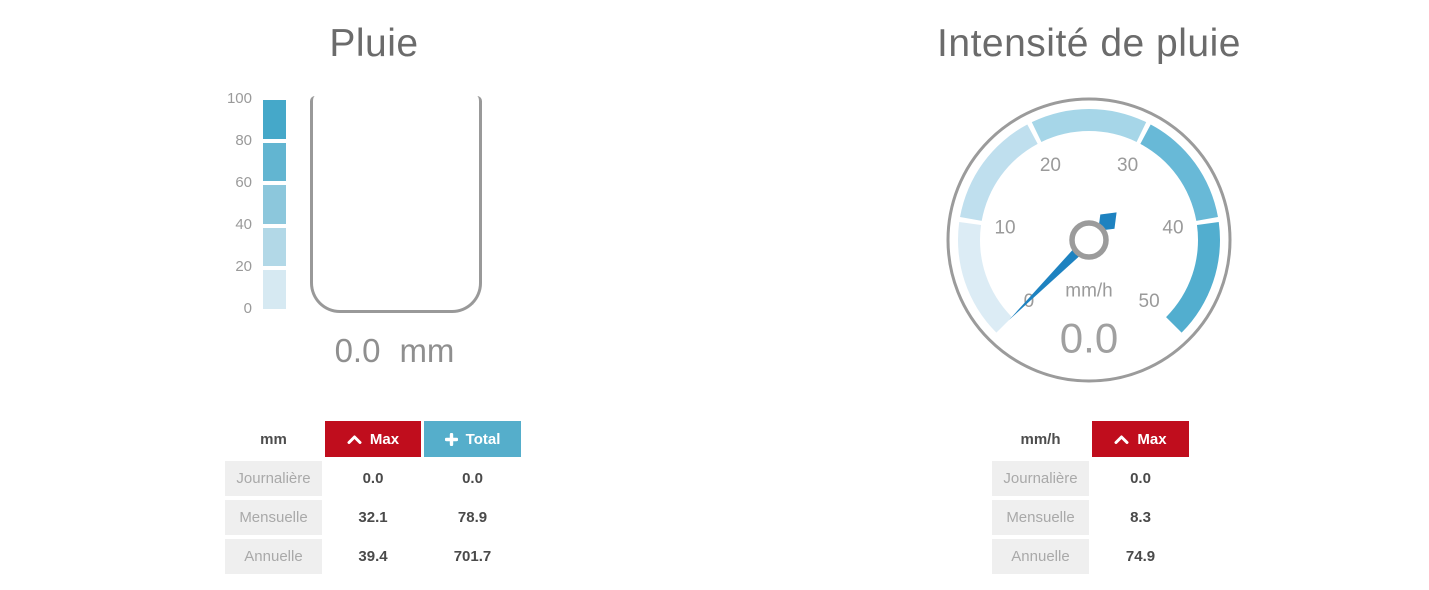 The image size is (1429, 590). I want to click on rain-table-unit-header: mm, so click(273, 439).